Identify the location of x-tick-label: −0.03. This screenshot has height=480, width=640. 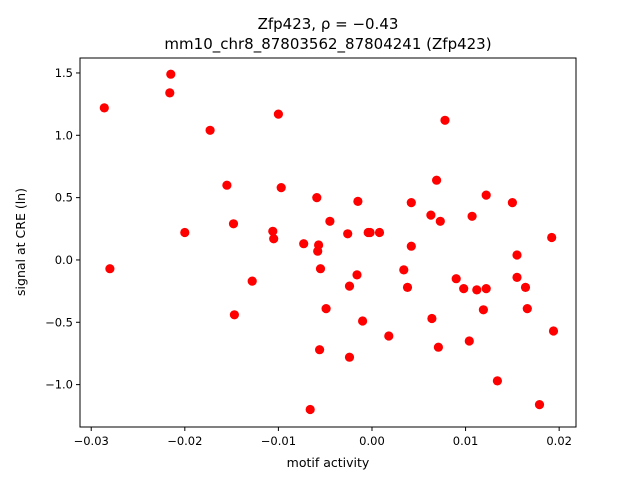
(91, 441).